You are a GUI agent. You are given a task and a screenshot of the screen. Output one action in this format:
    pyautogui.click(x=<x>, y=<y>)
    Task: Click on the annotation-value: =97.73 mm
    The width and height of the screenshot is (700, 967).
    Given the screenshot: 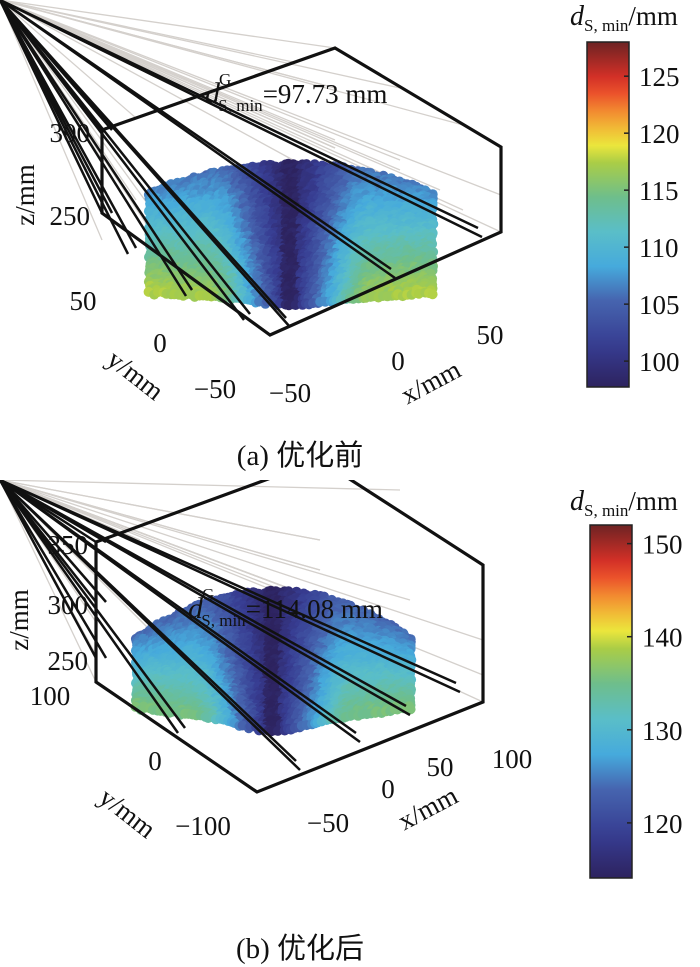 What is the action you would take?
    pyautogui.click(x=325, y=94)
    